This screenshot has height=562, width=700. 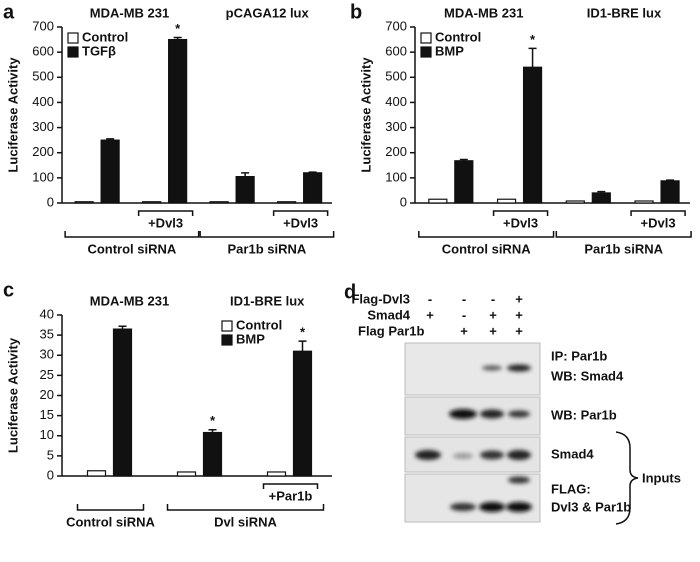 What do you see at coordinates (572, 453) in the screenshot?
I see `band-label: Smad4` at bounding box center [572, 453].